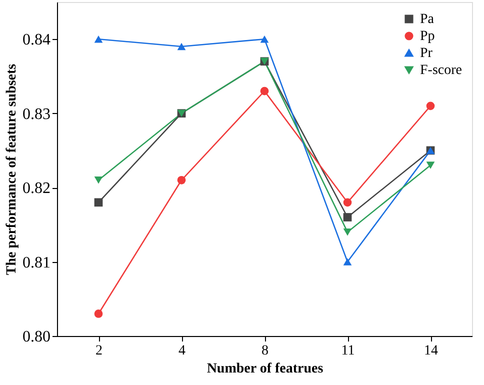 Image resolution: width=484 pixels, height=385 pixels. I want to click on x-tick-label: 11, so click(348, 351).